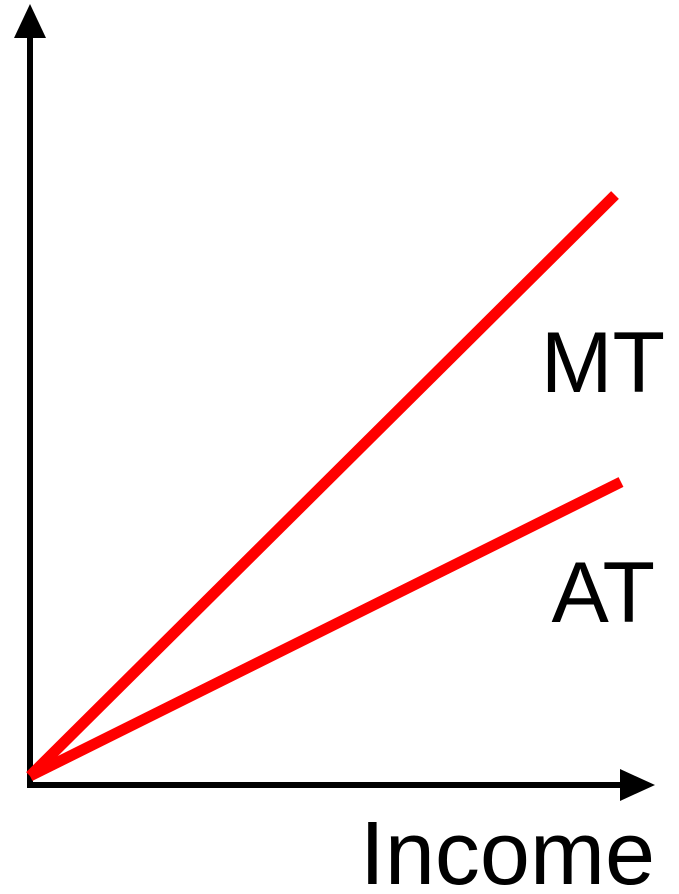  I want to click on at-label: AT, so click(603, 593).